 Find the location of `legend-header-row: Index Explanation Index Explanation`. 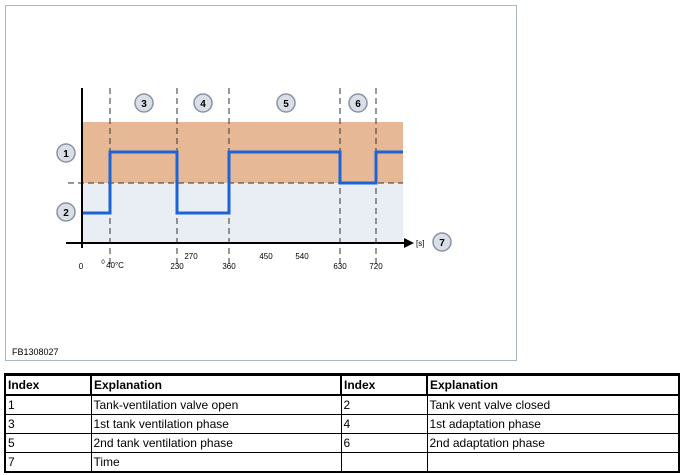

legend-header-row: Index Explanation Index Explanation is located at coordinates (342, 384).